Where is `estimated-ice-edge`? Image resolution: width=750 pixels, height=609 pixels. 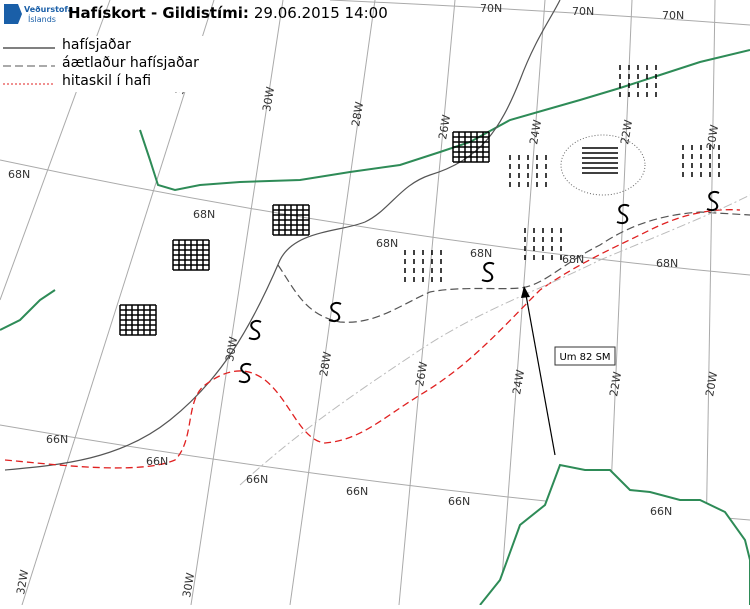 estimated-ice-edge is located at coordinates (513, 267).